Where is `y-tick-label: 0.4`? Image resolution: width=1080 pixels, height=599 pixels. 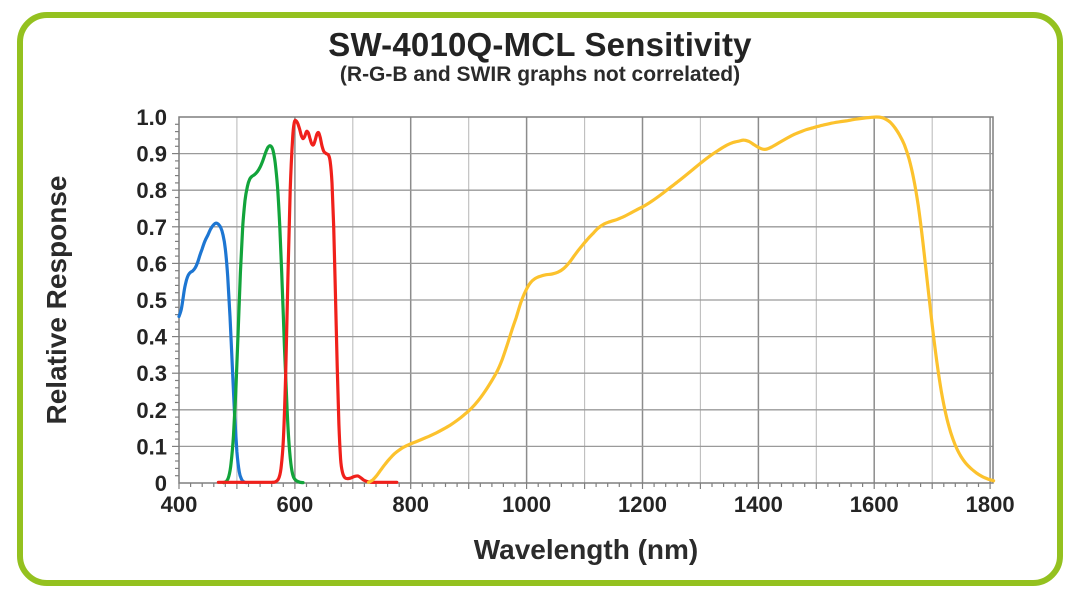 y-tick-label: 0.4 is located at coordinates (151, 337).